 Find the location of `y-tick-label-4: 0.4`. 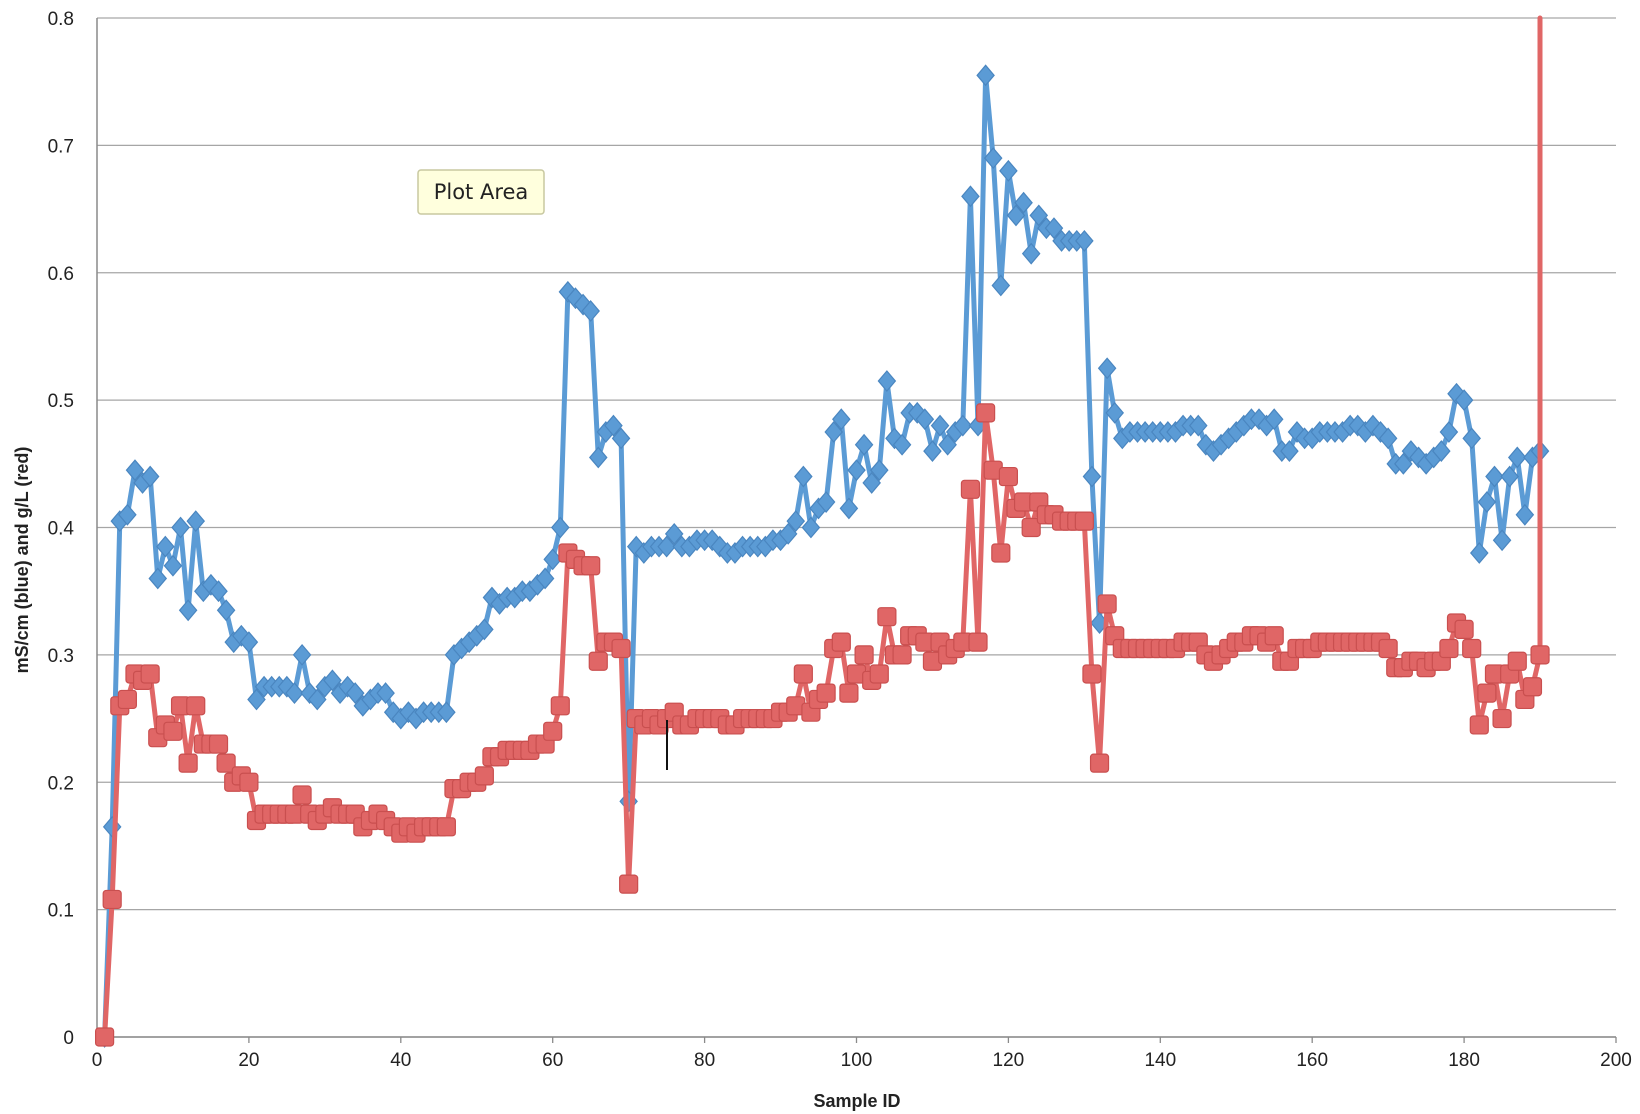

y-tick-label-4: 0.4 is located at coordinates (61, 529).